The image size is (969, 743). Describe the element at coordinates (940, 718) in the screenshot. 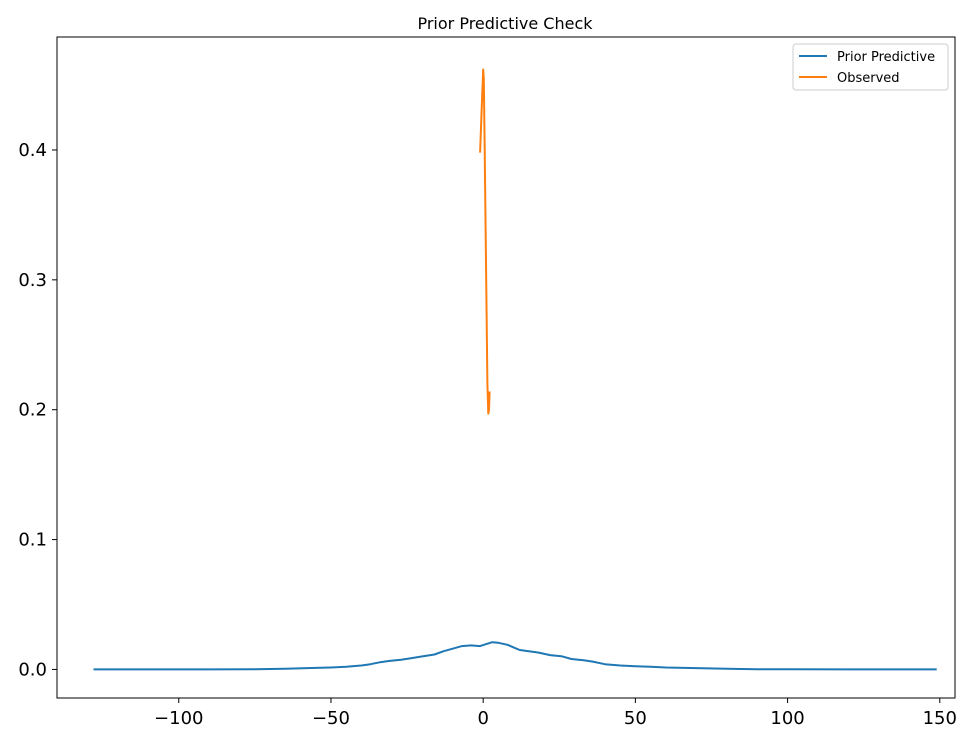

I see `x-tick-label: 150` at that location.